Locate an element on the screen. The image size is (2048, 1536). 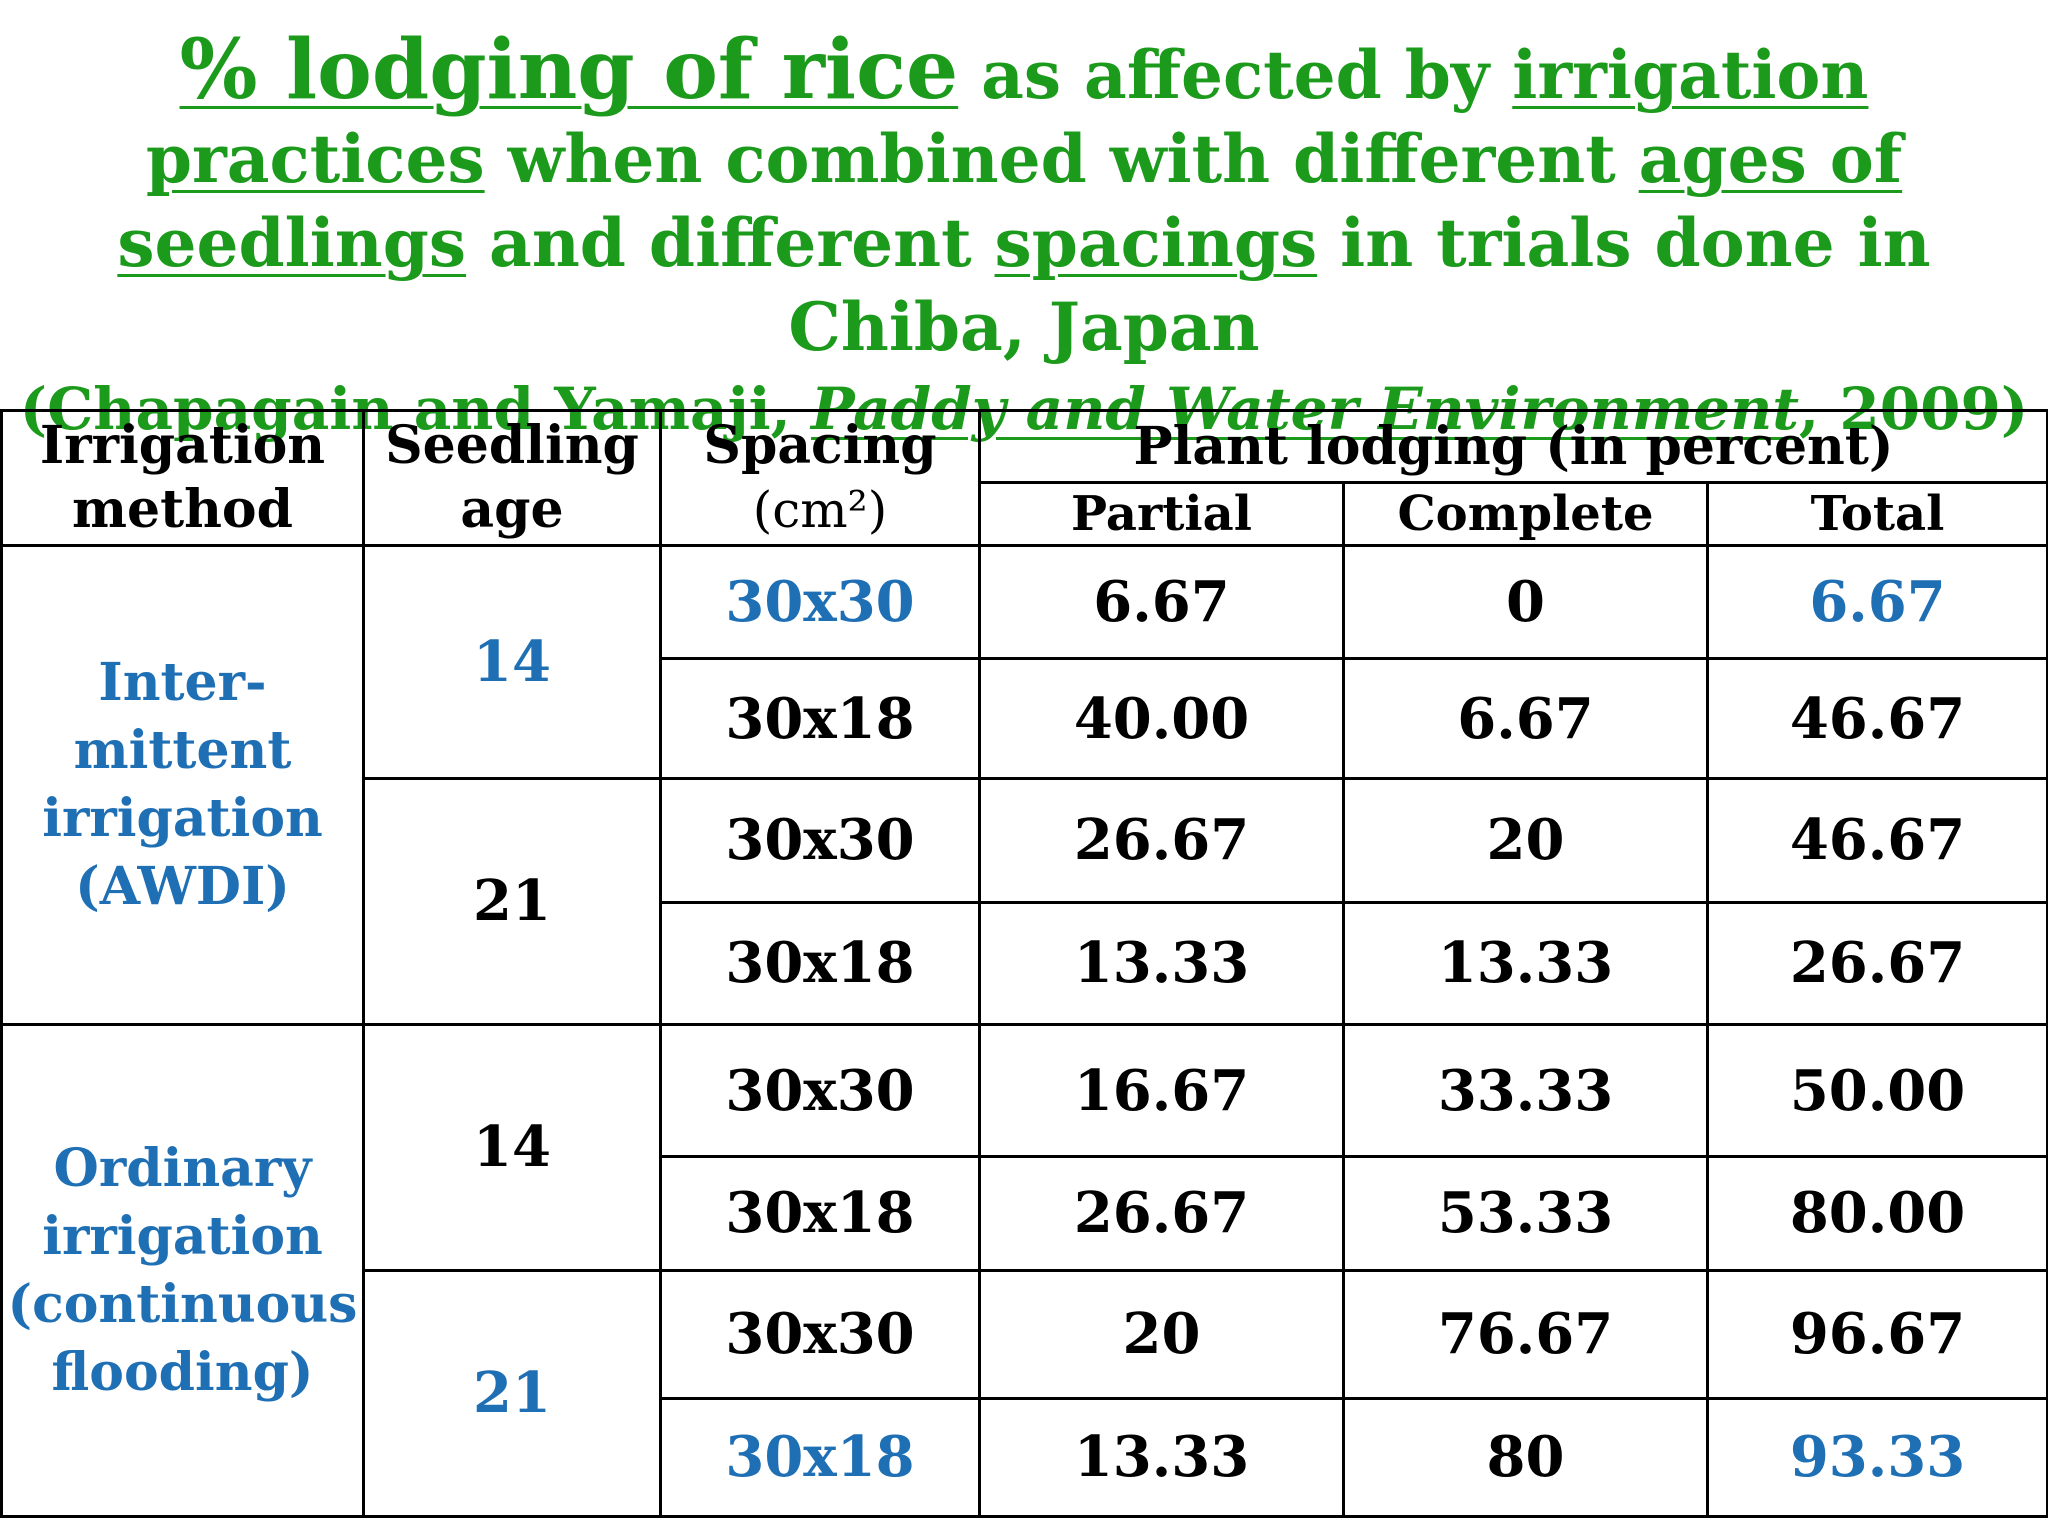
partial-cell: 20 is located at coordinates (1161, 1334).